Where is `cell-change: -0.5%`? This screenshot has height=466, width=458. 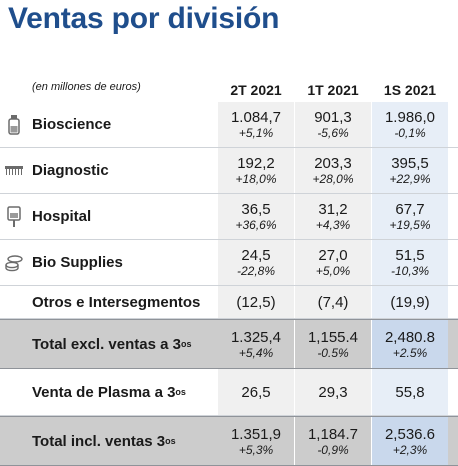 cell-change: -0.5% is located at coordinates (333, 352).